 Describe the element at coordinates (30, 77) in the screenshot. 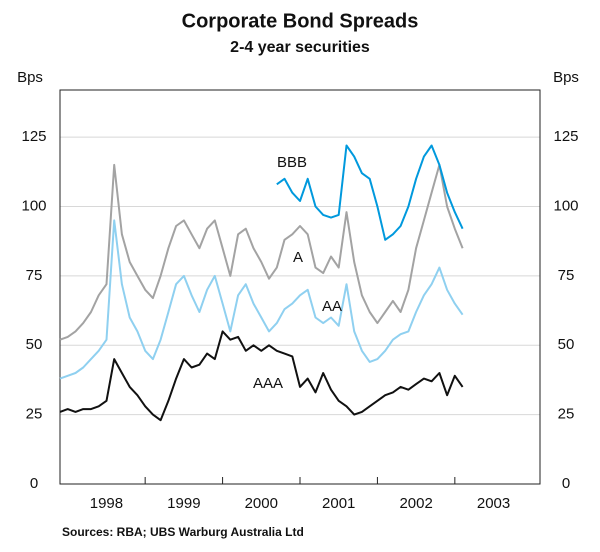

I see `y-axis-label: Bps` at that location.